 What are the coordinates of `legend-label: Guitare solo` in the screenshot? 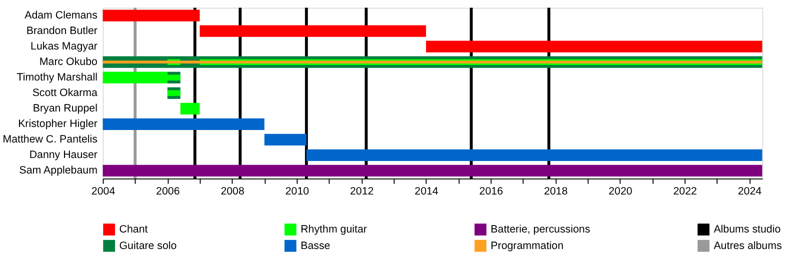 It's located at (148, 246).